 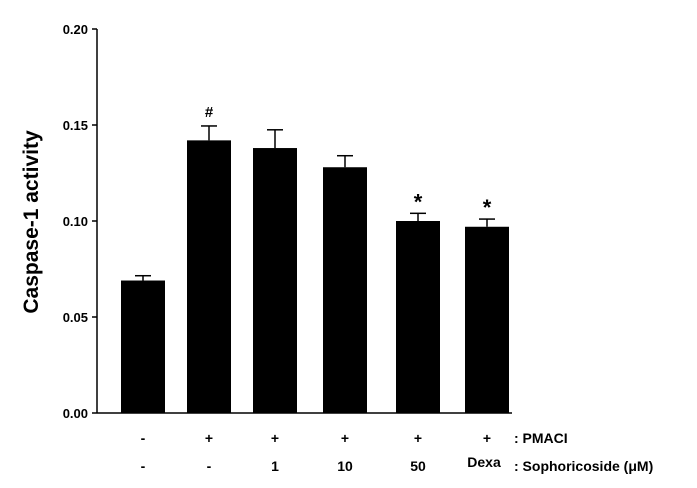 I want to click on y-tick-label: 0.15, so click(x=75, y=125).